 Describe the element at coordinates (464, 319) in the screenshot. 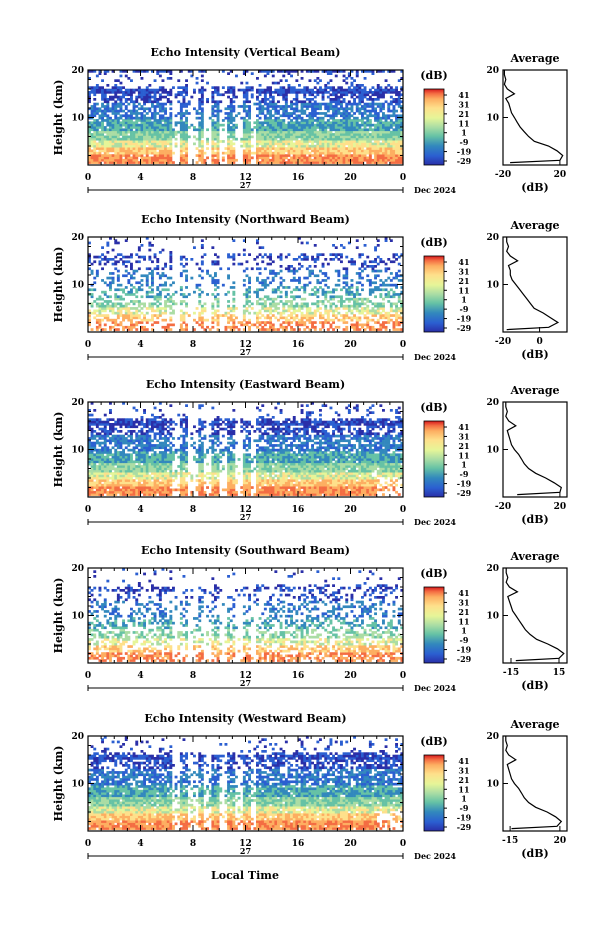

I see `colorbar-tick-label: -19` at that location.